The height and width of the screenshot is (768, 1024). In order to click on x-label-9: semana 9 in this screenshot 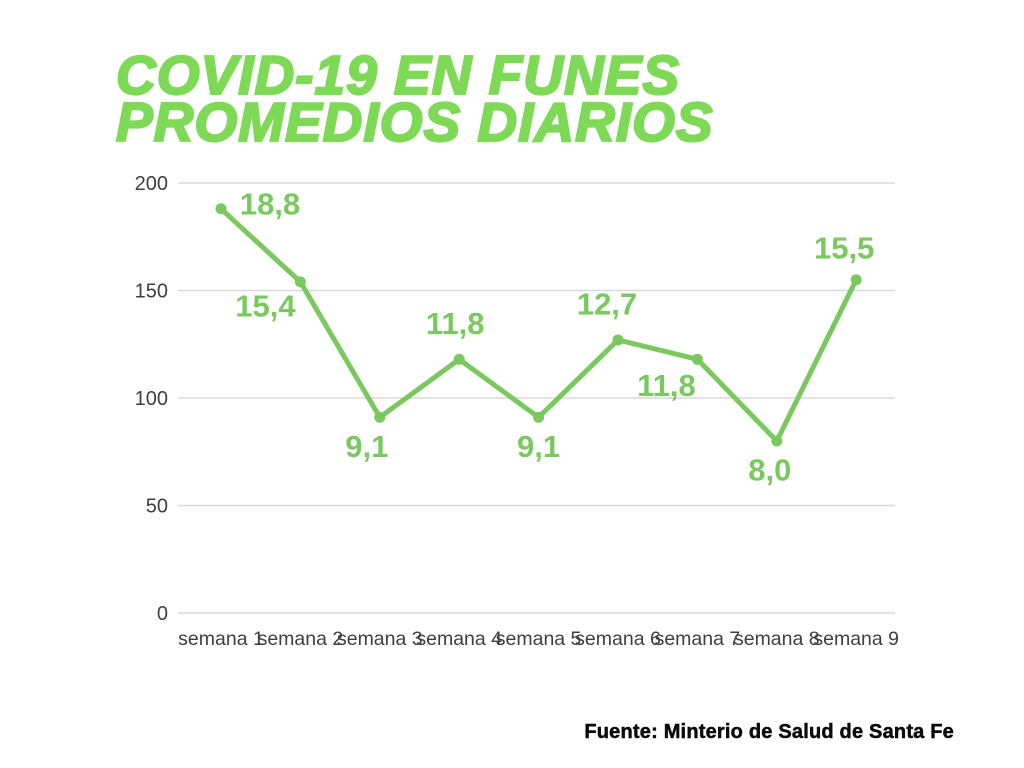, I will do `click(856, 639)`.